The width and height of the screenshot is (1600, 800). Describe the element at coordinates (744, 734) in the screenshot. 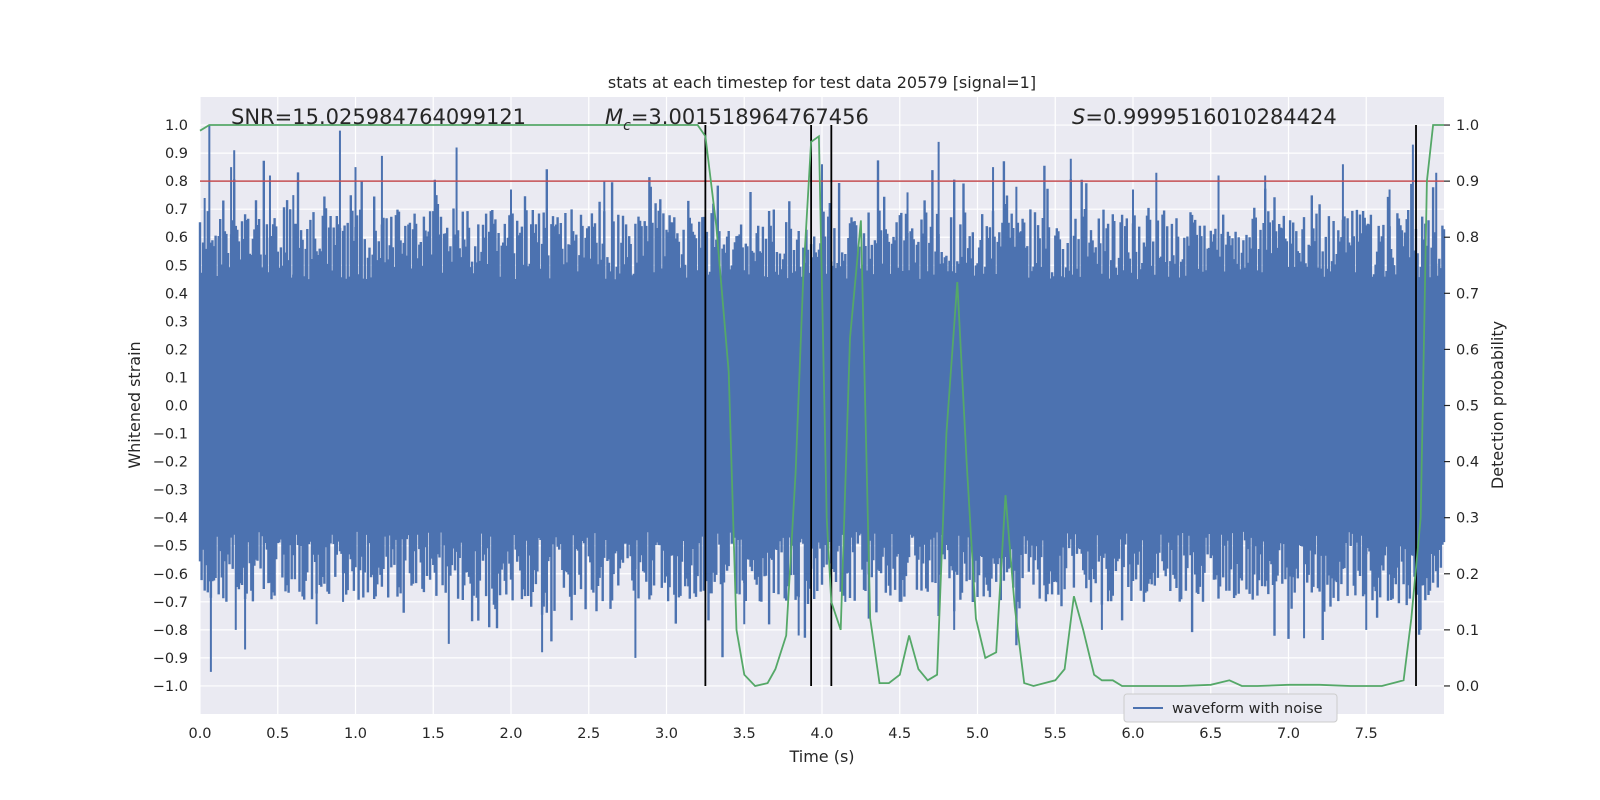

I see `x-tick-label: 3.5` at that location.